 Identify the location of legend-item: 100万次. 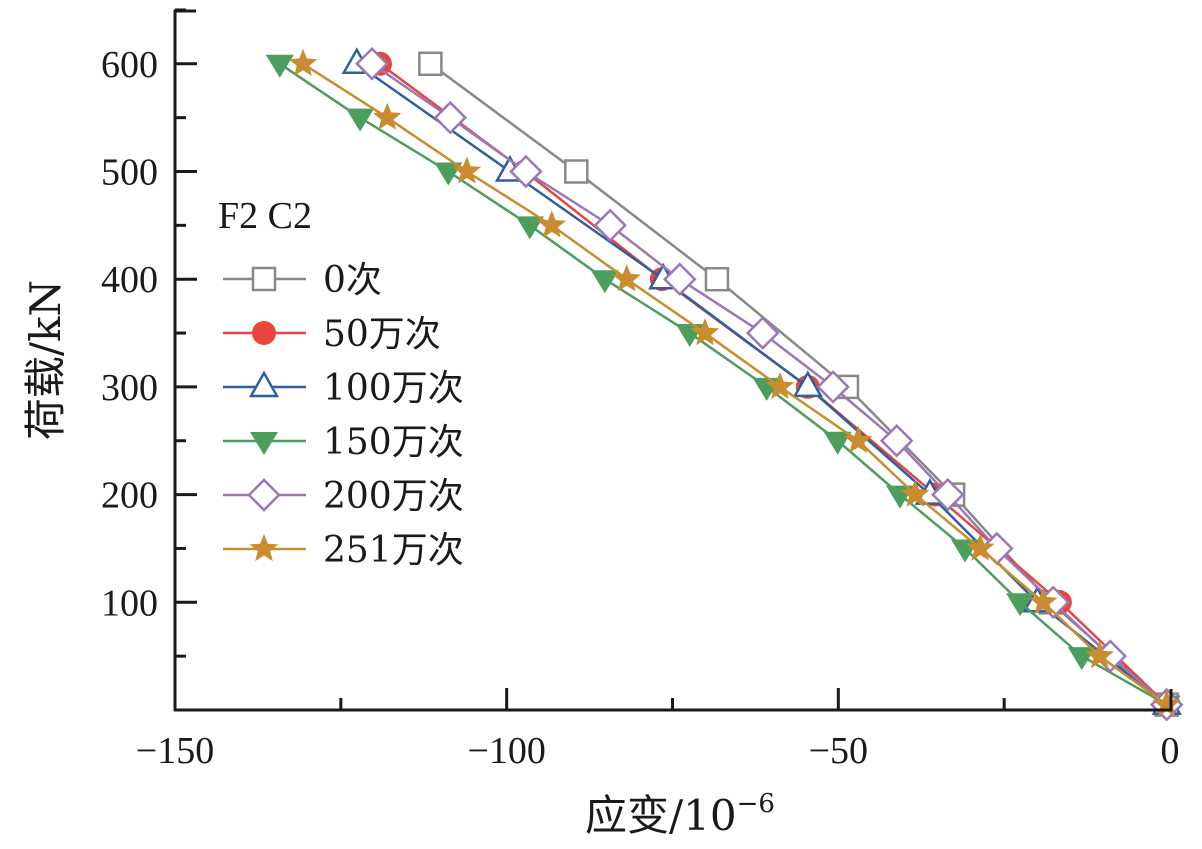
(343, 388).